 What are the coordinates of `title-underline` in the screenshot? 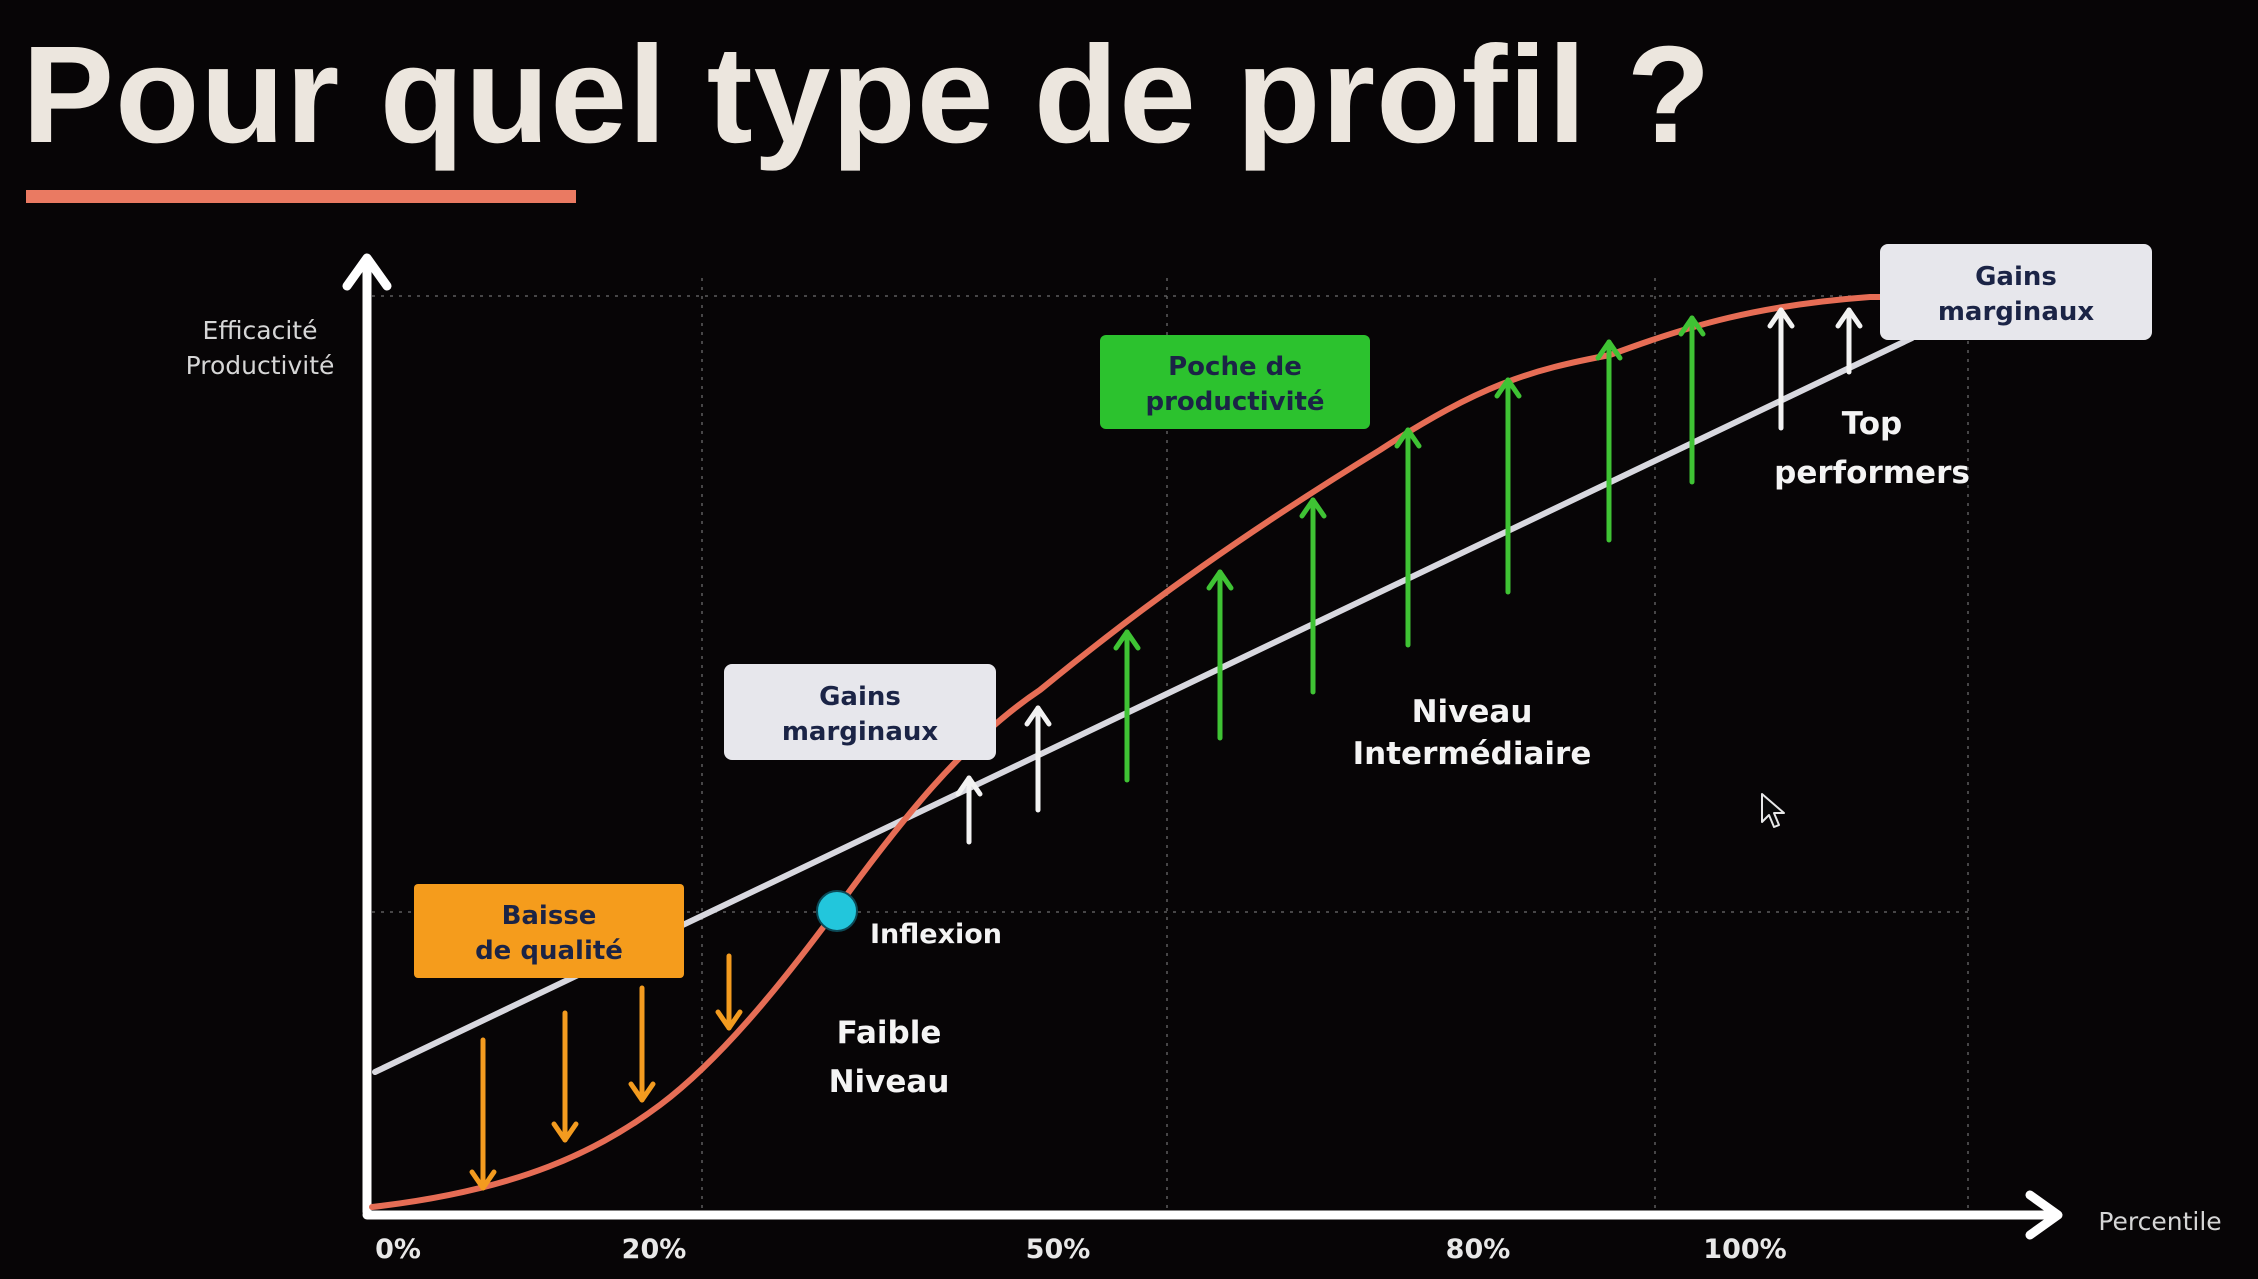 It's located at (301, 196).